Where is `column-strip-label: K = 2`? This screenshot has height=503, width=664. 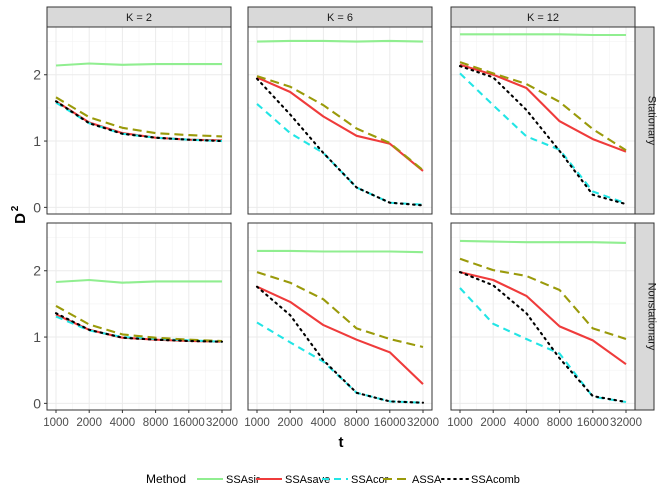
column-strip-label: K = 2 is located at coordinates (139, 18).